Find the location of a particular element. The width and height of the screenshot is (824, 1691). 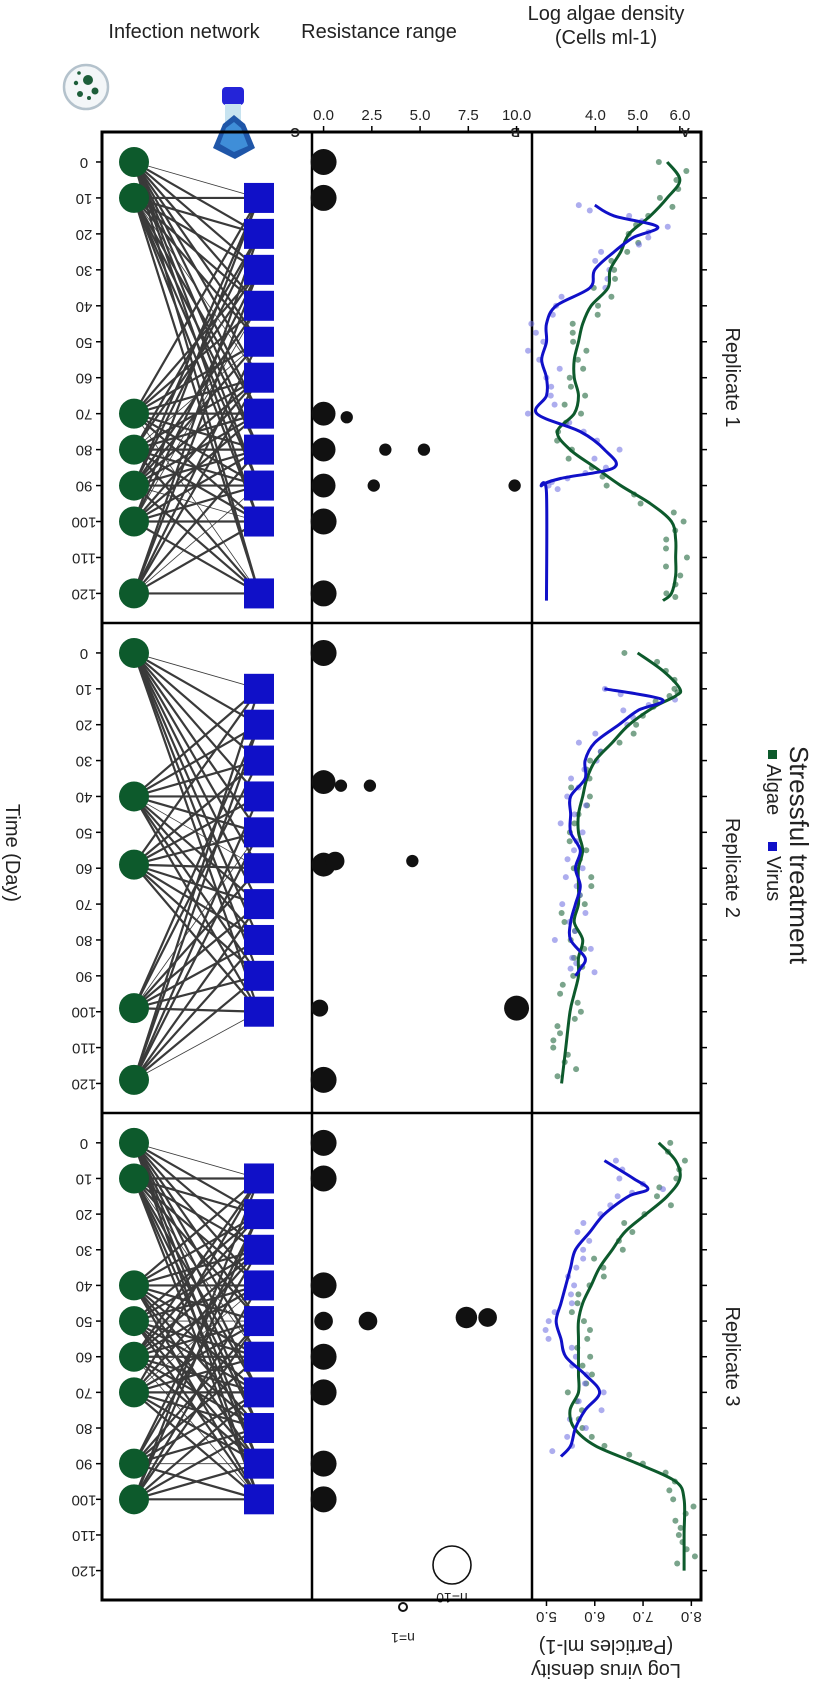

legend-swatch-algae is located at coordinates (772, 754).